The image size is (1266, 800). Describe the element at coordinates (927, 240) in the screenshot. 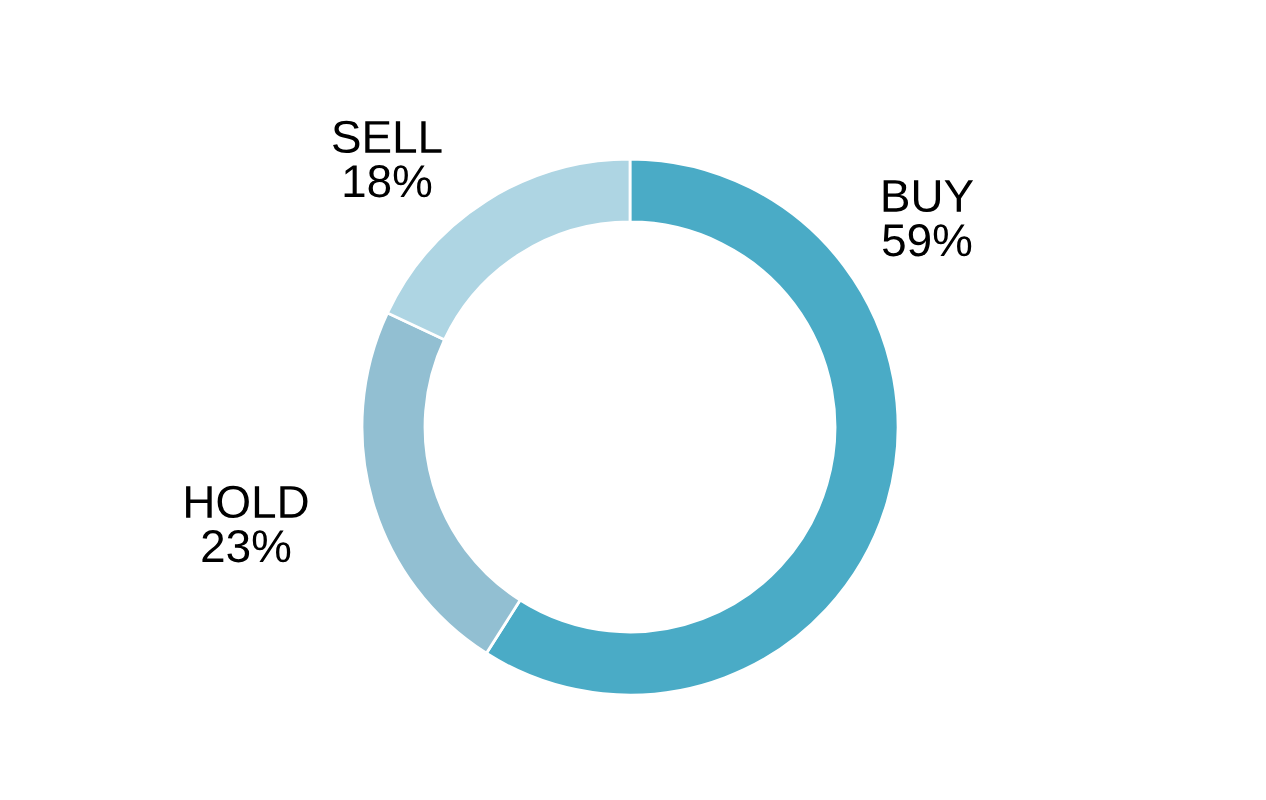

I see `data-label: 59%` at that location.